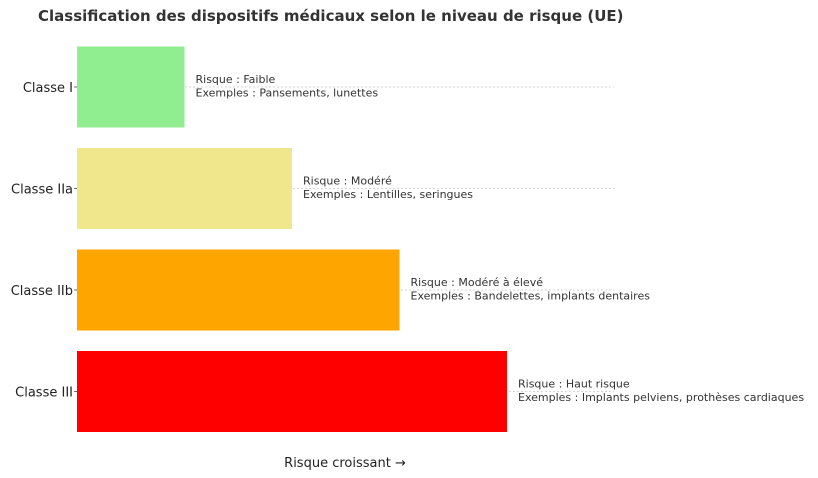 This screenshot has width=818, height=478. I want to click on y-tick-label: Classe IIa, so click(42, 190).